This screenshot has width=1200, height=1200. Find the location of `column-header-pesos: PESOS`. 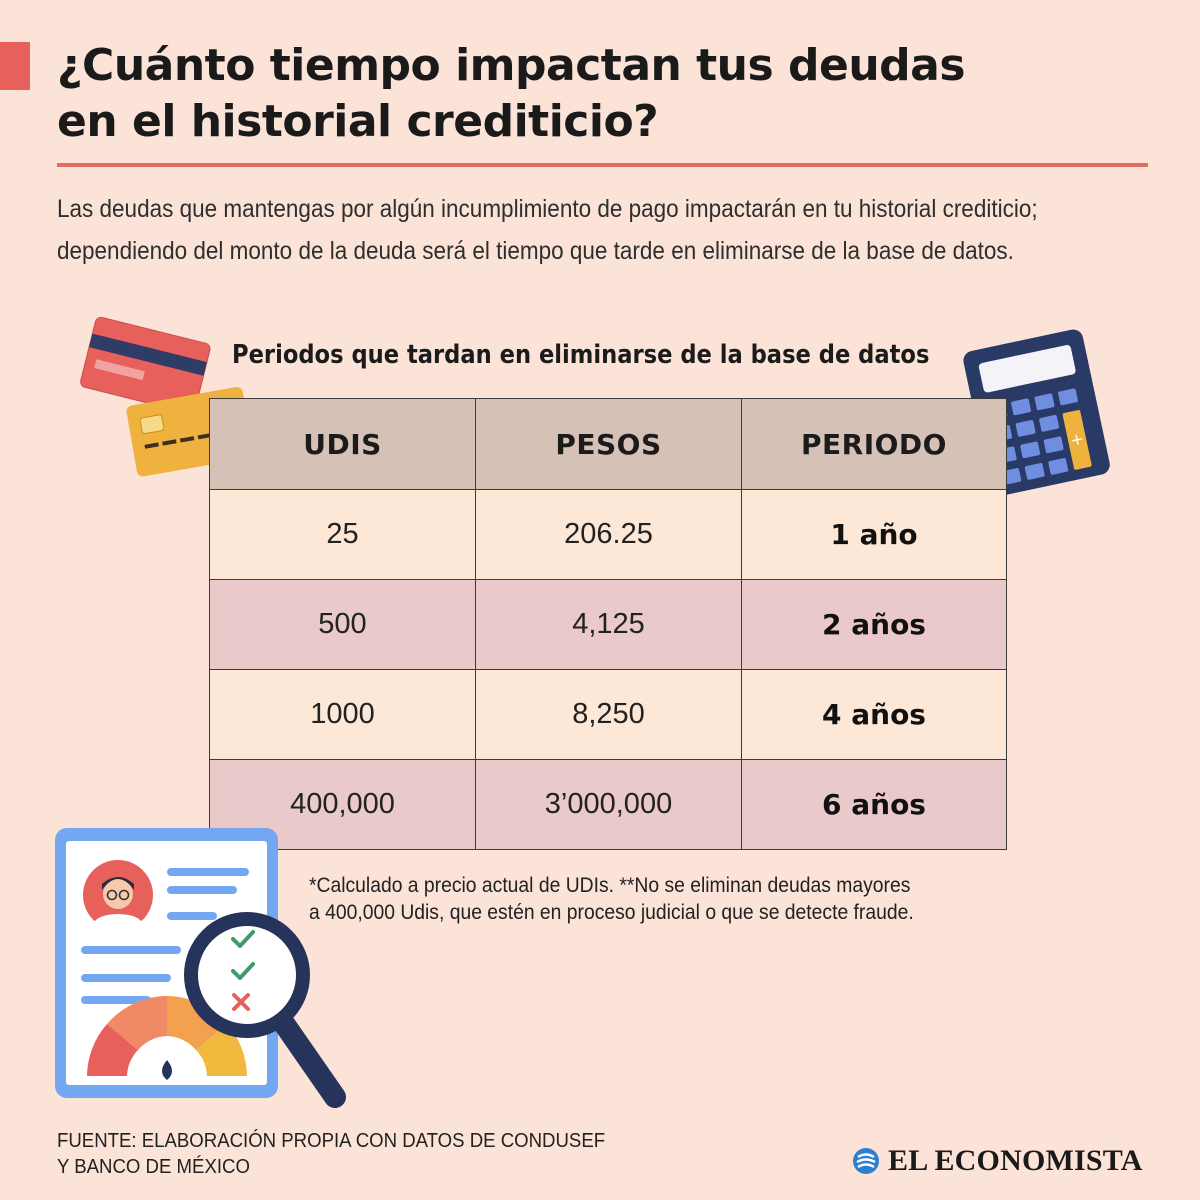

column-header-pesos: PESOS is located at coordinates (608, 444).